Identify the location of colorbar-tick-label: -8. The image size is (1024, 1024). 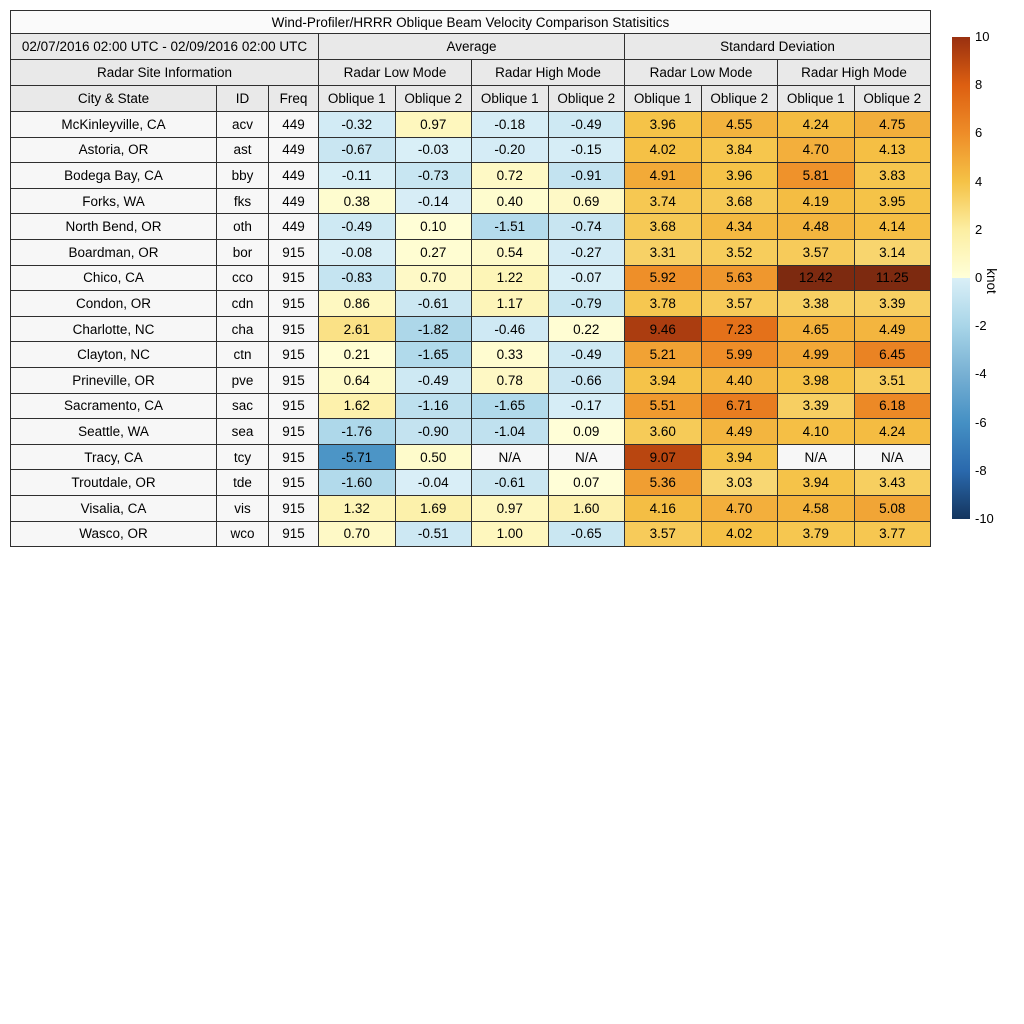
(981, 470).